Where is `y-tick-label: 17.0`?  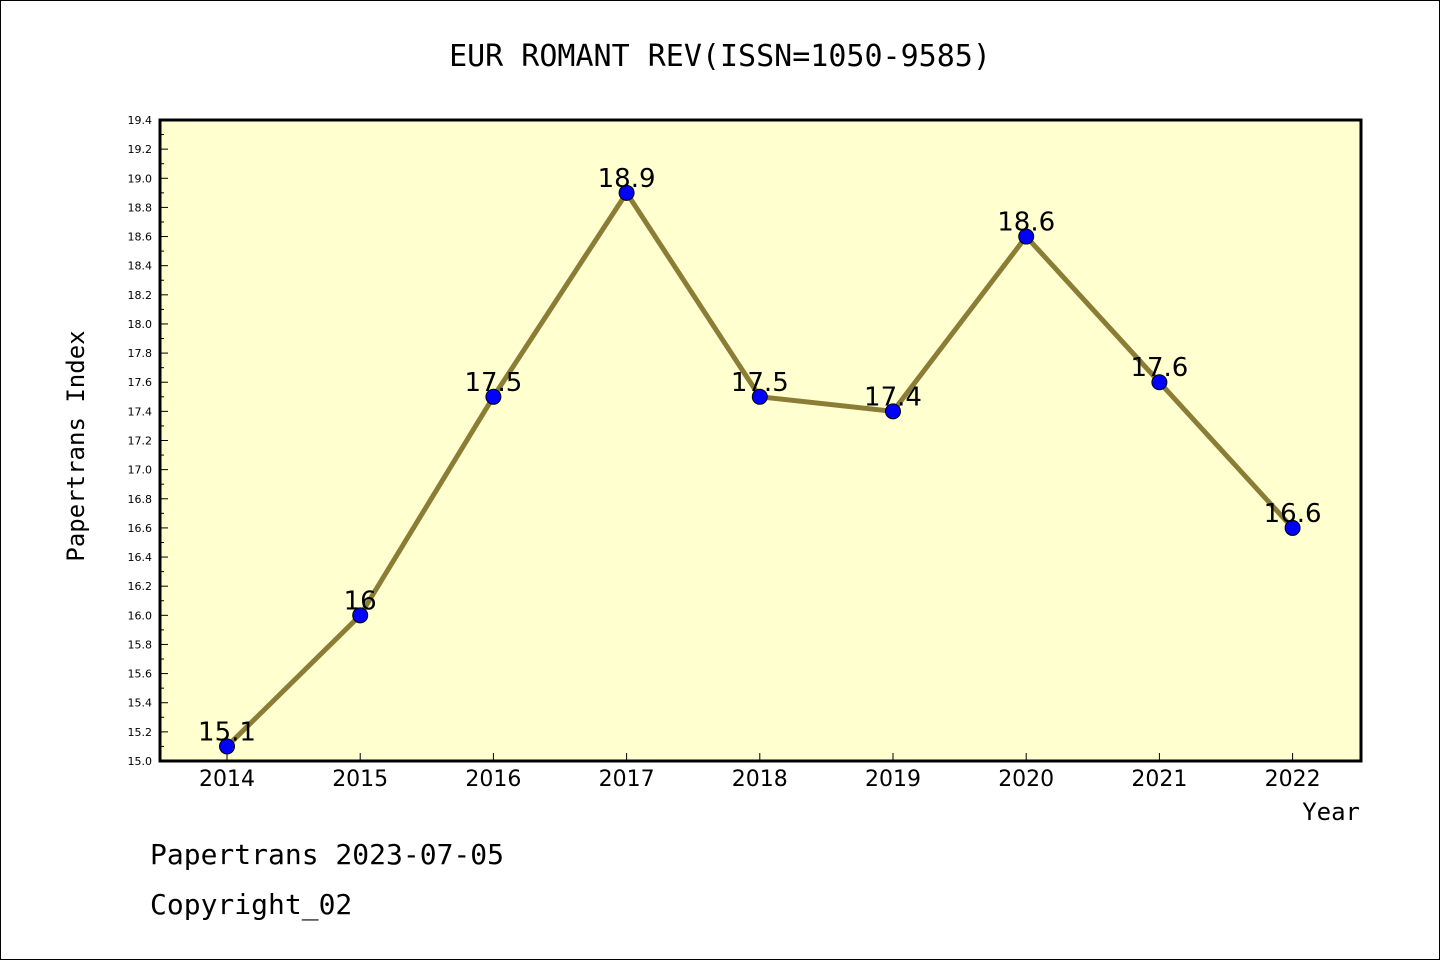
y-tick-label: 17.0 is located at coordinates (140, 470).